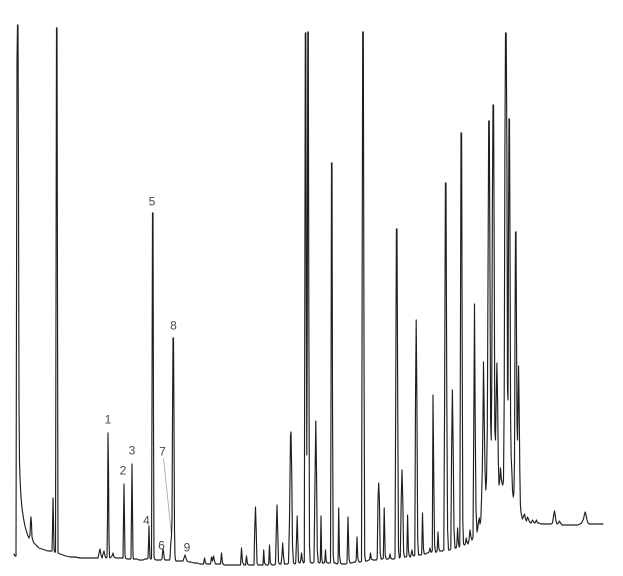 The width and height of the screenshot is (623, 576). I want to click on leader-line-group, so click(167, 496).